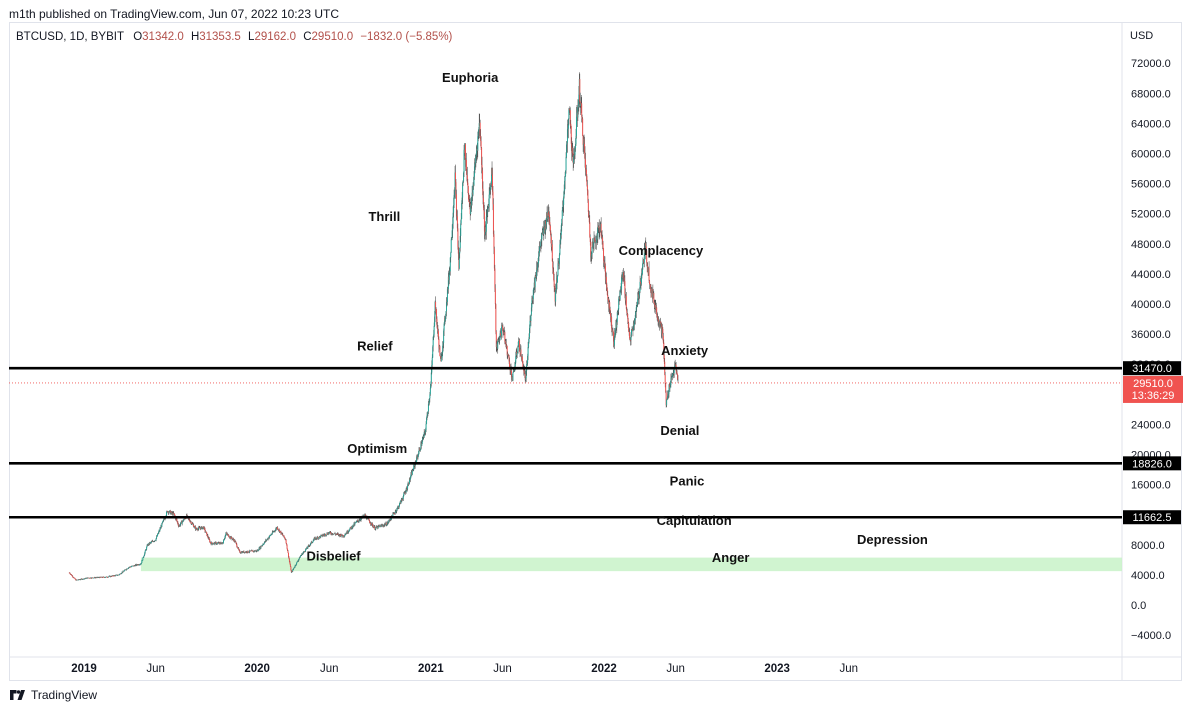 The width and height of the screenshot is (1200, 711). I want to click on footer-brand: TradingView, so click(64, 695).